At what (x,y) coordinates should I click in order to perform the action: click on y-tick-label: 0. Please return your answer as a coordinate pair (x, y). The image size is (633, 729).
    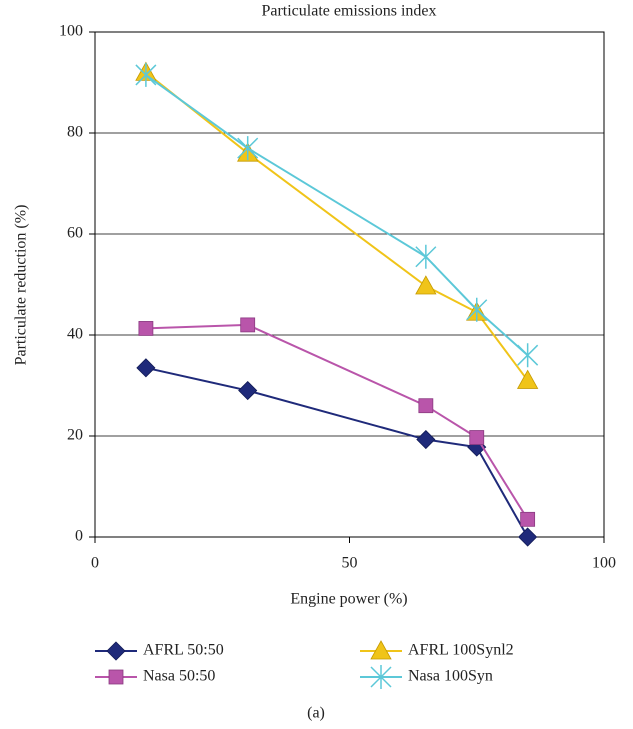
    Looking at the image, I should click on (79, 536).